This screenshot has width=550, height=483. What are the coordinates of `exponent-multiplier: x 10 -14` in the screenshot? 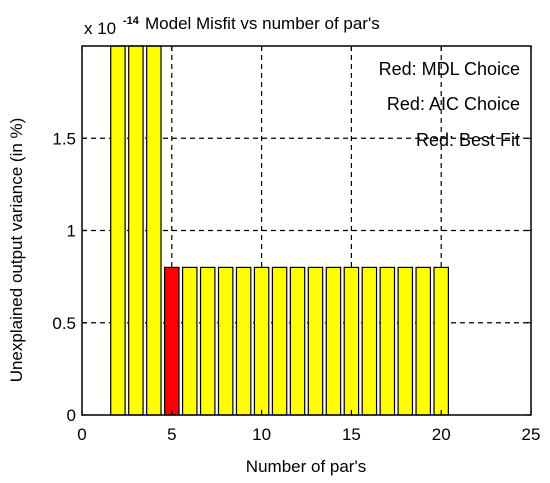 It's located at (112, 26).